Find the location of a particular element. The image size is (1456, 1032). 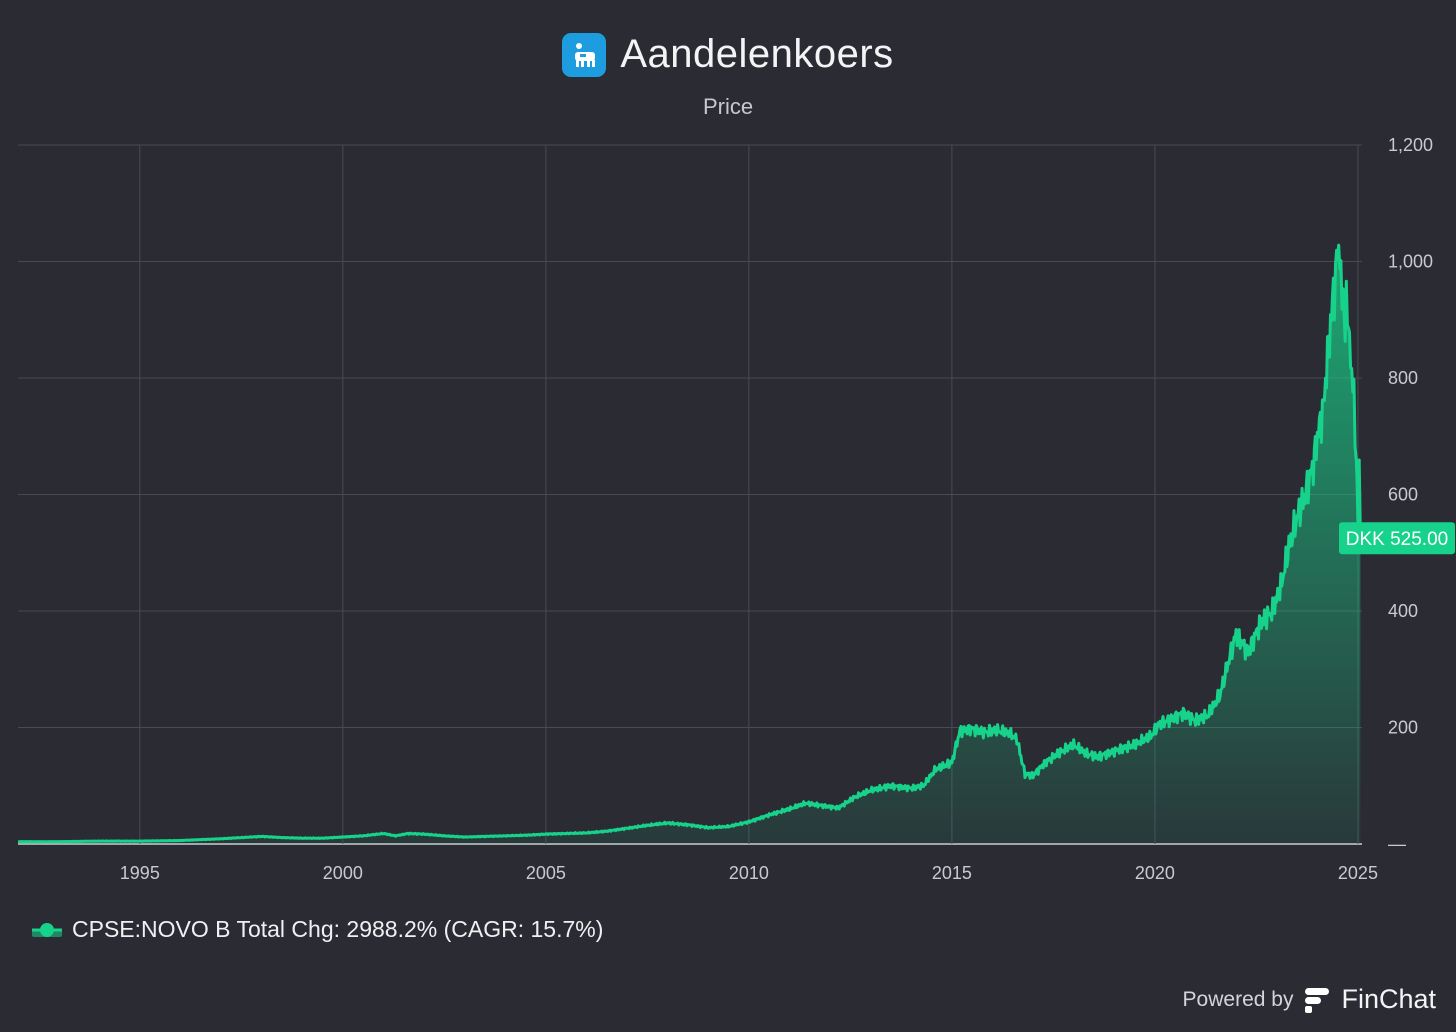

y-tick-label: 400 is located at coordinates (1403, 611).